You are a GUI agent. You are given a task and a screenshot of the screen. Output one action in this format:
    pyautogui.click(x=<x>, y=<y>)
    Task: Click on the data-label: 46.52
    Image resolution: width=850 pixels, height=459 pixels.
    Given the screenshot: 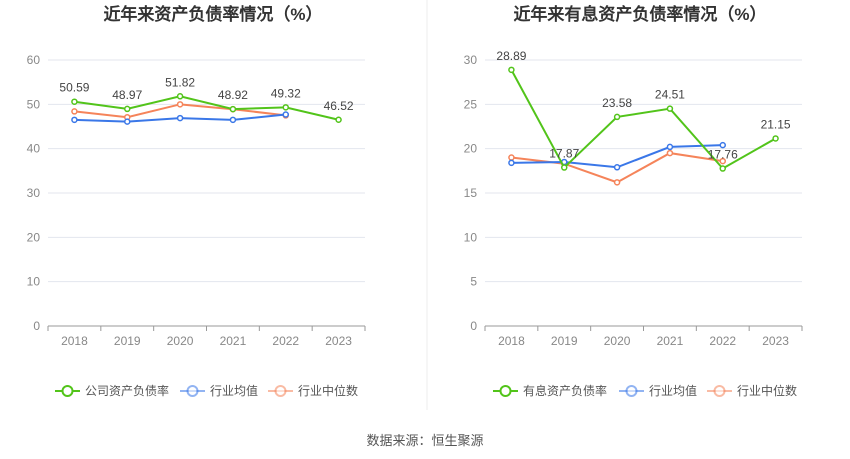 What is the action you would take?
    pyautogui.click(x=339, y=106)
    